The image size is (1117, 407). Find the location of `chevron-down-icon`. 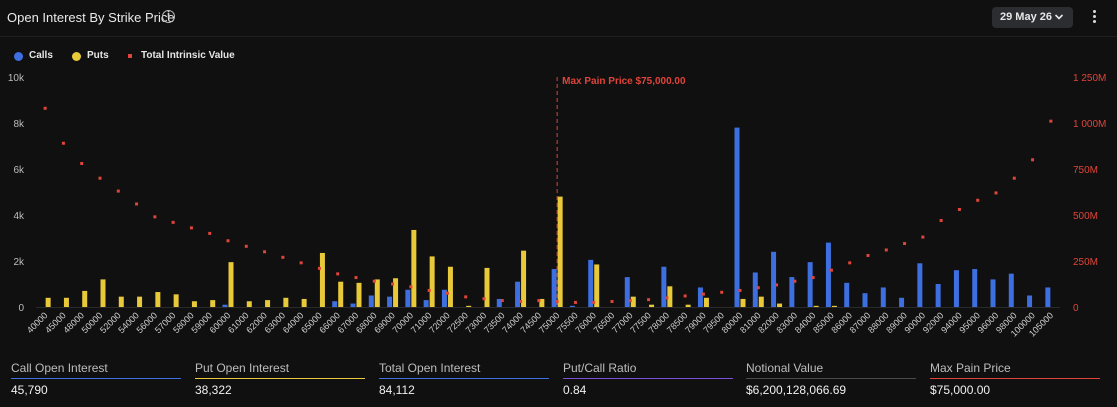

chevron-down-icon is located at coordinates (1059, 17).